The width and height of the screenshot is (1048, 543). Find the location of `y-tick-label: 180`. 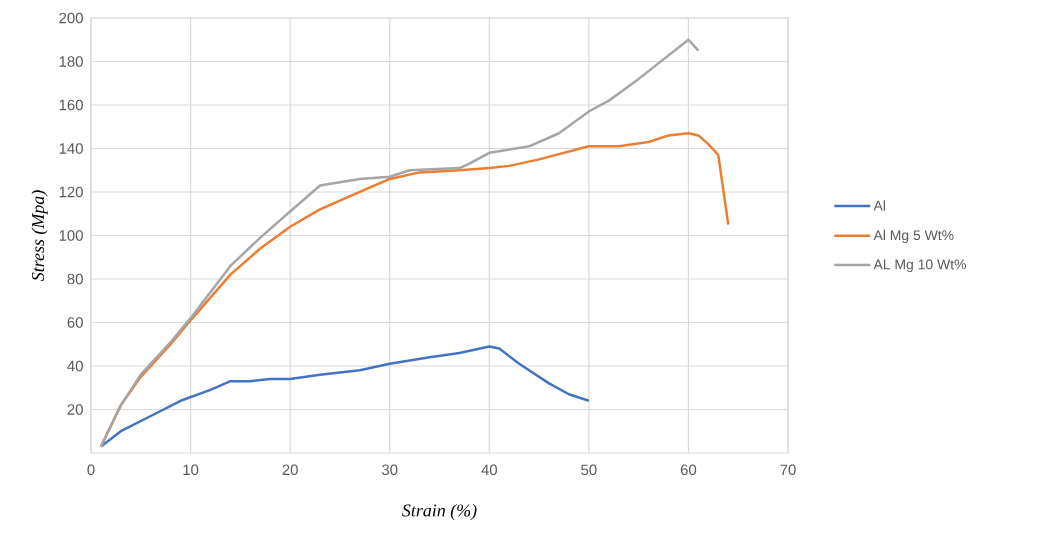

y-tick-label: 180 is located at coordinates (71, 61).